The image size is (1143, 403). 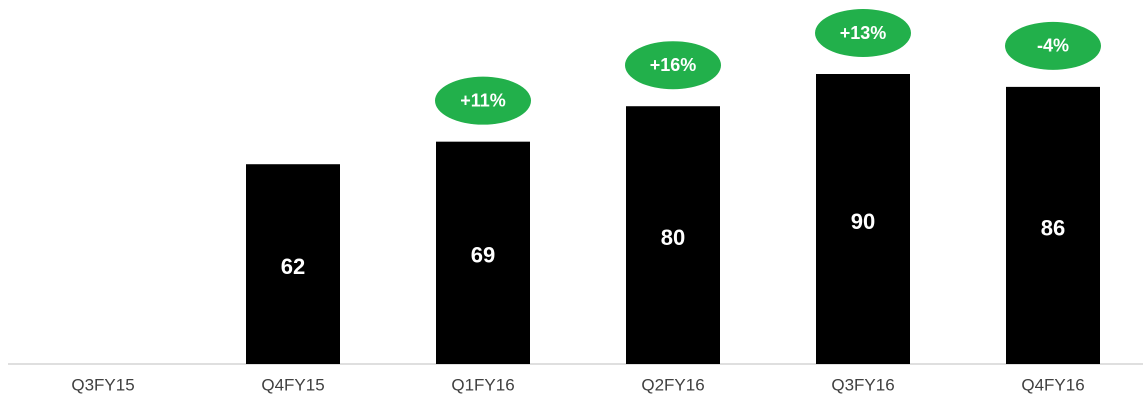 I want to click on value-label: 80, so click(x=673, y=237).